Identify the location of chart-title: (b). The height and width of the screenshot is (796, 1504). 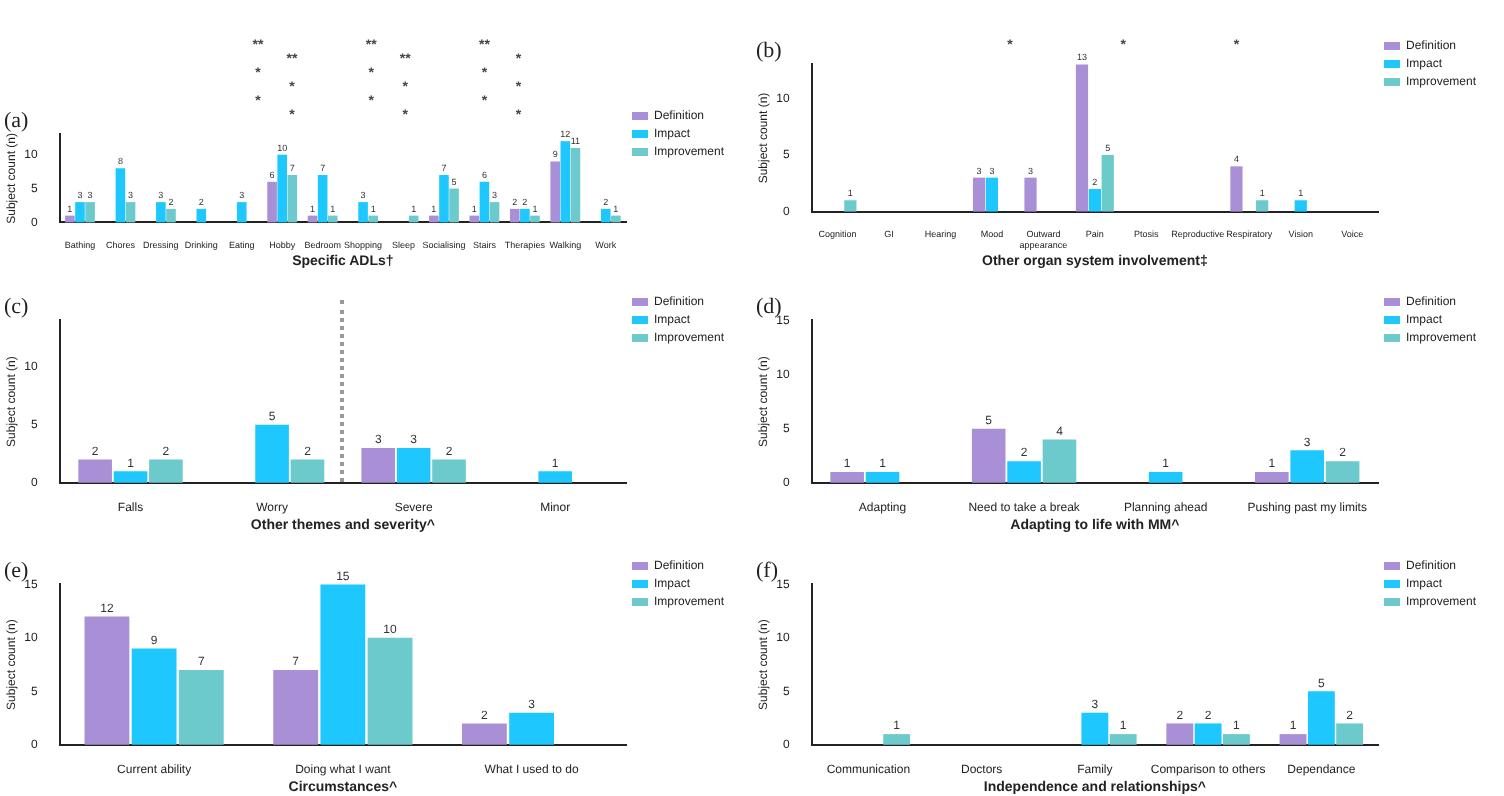
(769, 50).